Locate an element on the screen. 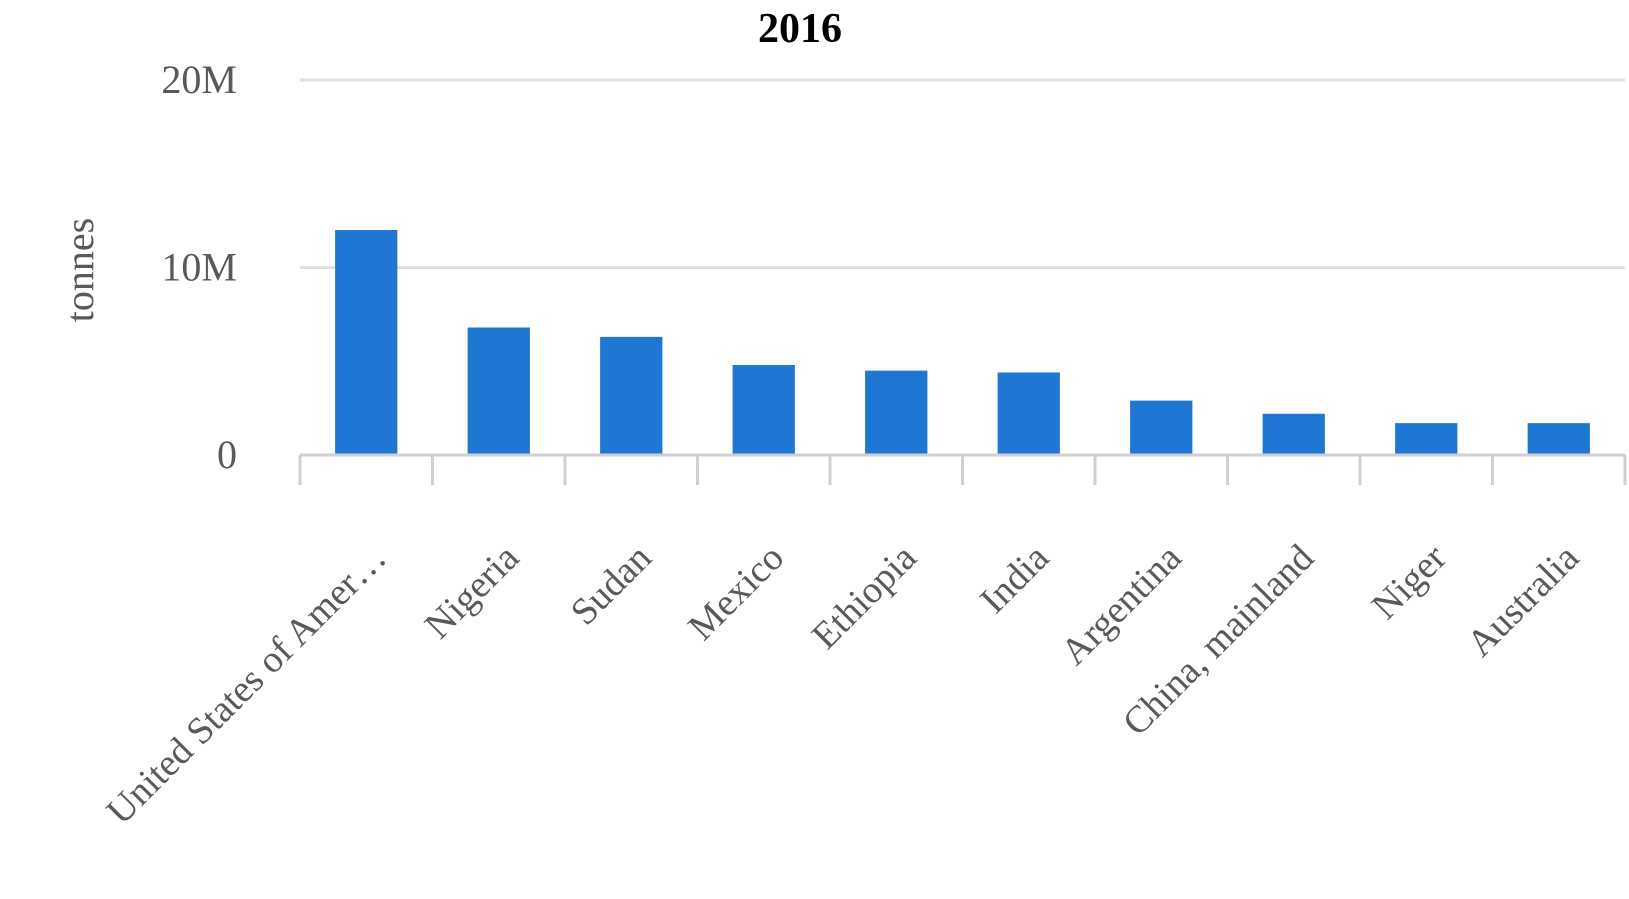 This screenshot has width=1629, height=899. x-tick-label: Argentina is located at coordinates (1121, 605).